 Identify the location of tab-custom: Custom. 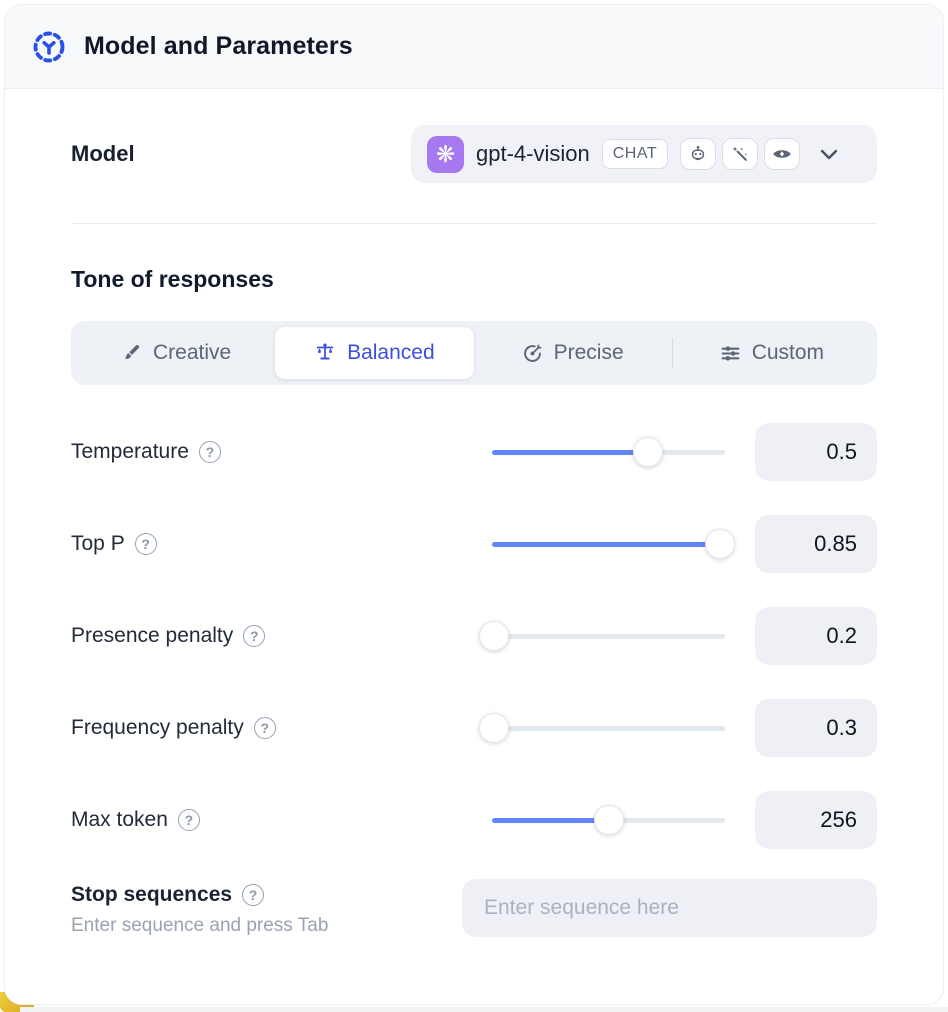
(772, 353).